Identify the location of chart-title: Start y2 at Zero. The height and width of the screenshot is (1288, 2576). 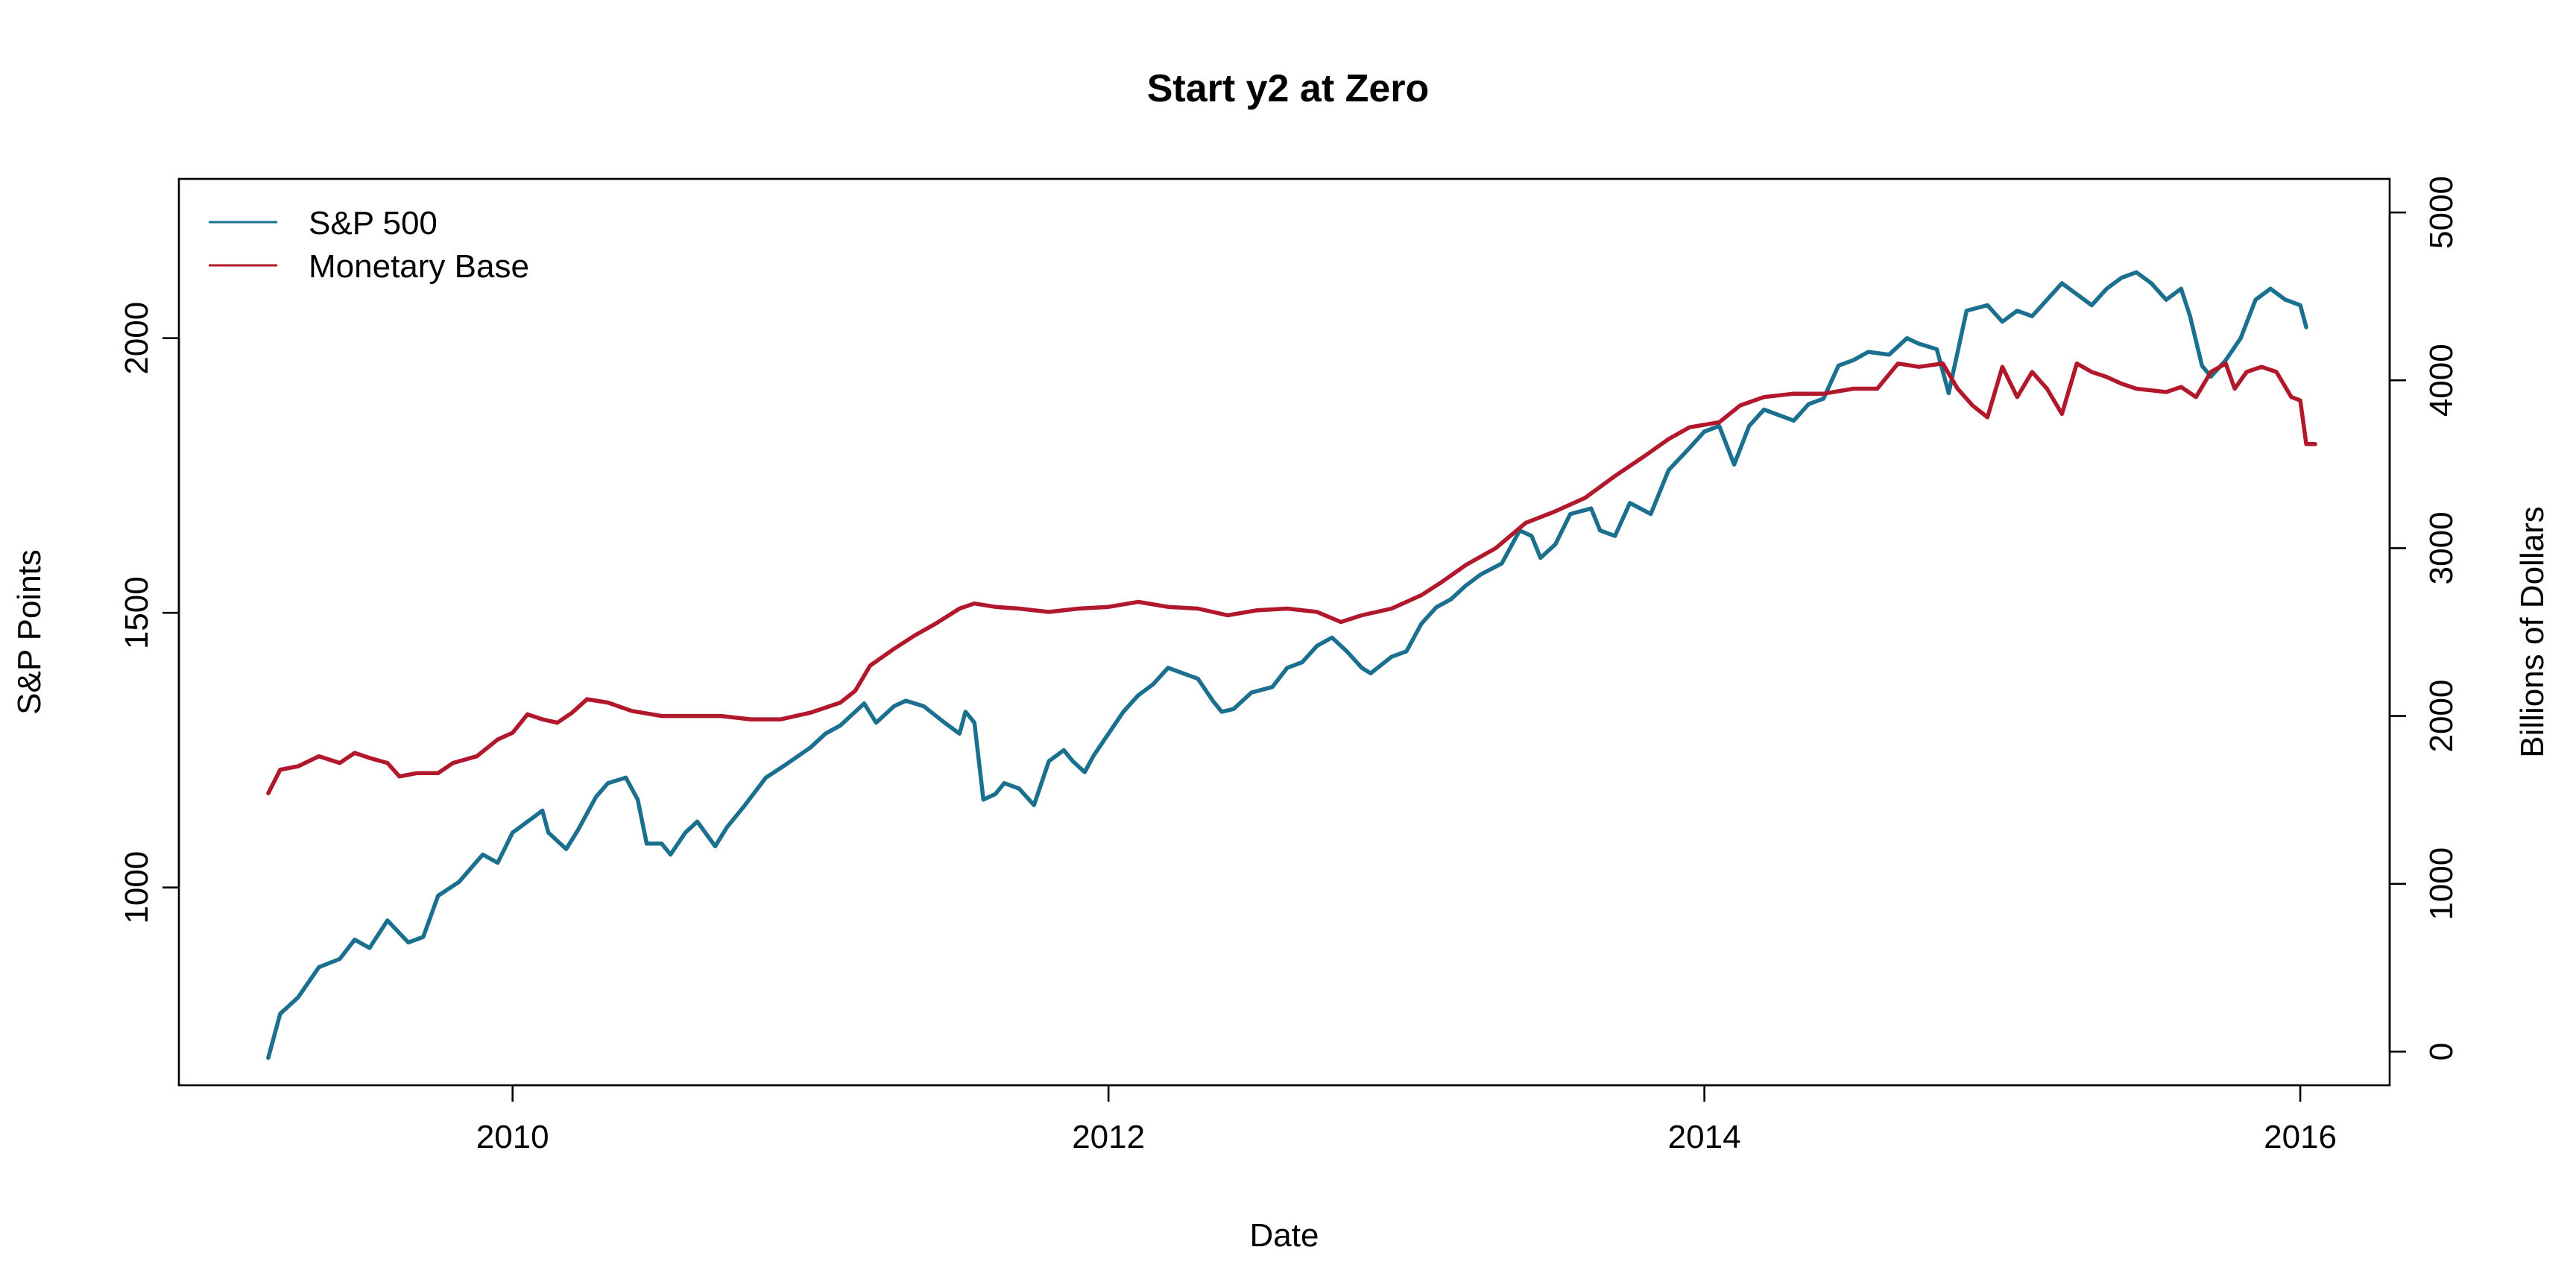
(1288, 89).